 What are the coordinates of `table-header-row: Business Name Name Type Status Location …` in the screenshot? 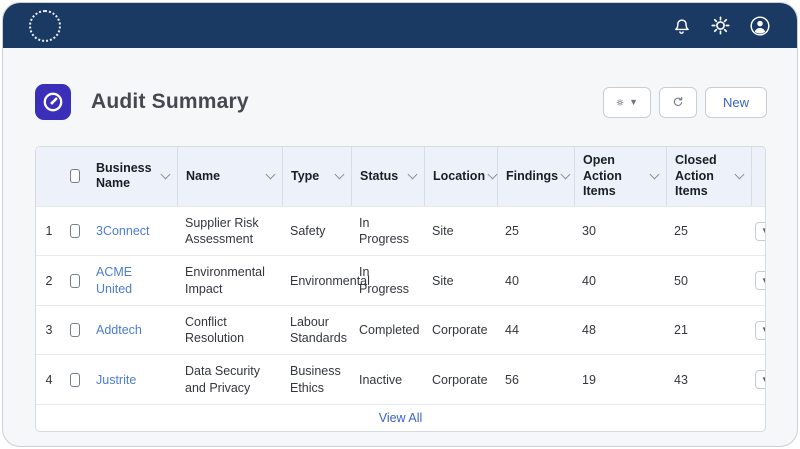 It's located at (400, 176).